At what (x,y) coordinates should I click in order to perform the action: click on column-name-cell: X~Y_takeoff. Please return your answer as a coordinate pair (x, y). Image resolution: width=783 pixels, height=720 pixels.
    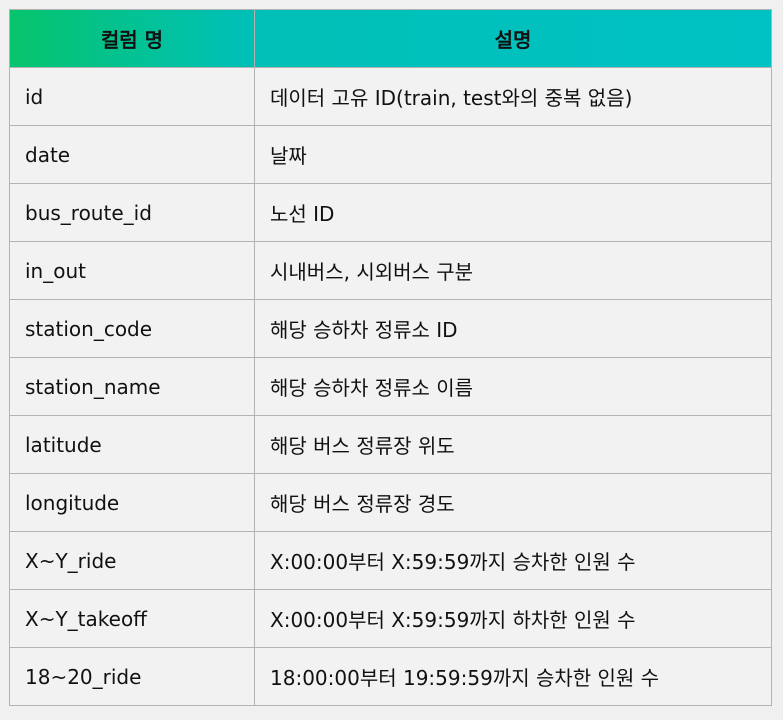
    Looking at the image, I should click on (132, 618).